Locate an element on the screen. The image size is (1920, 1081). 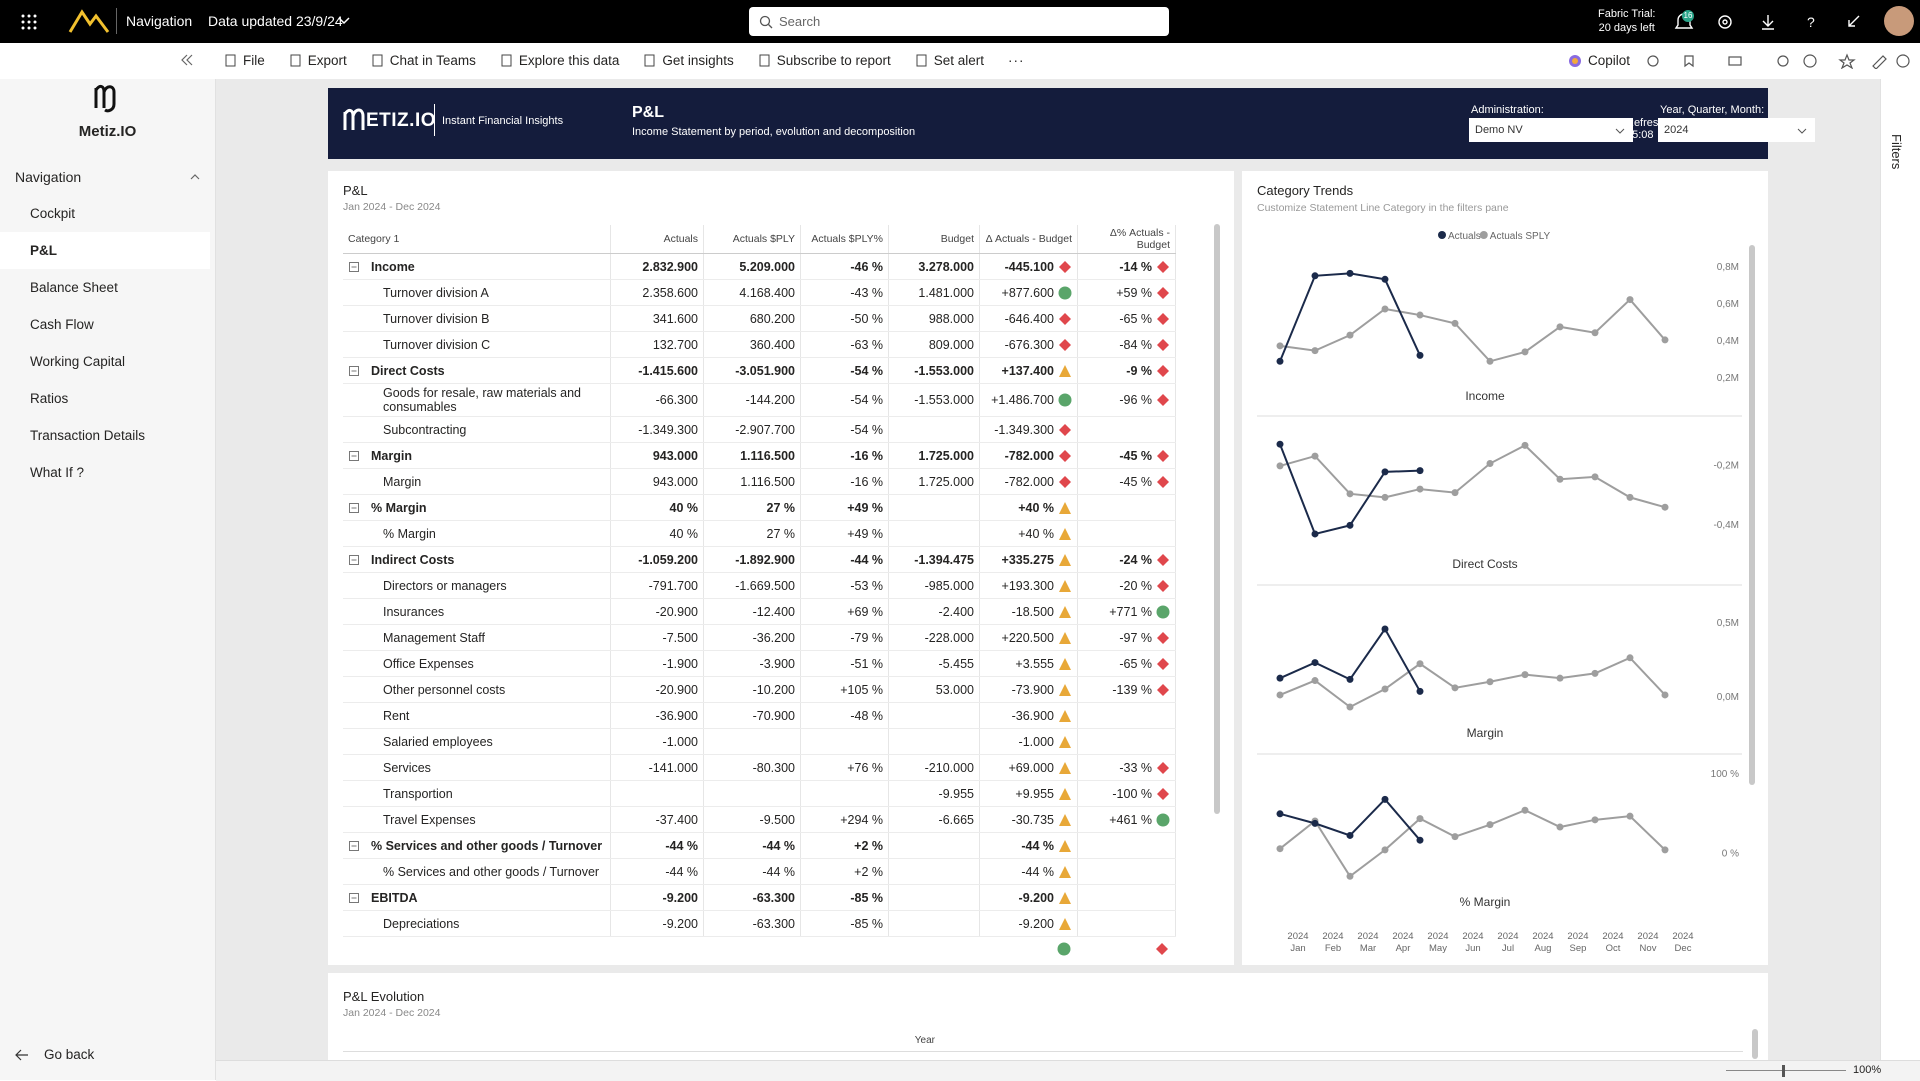
nav-item: Ratios is located at coordinates (49, 398).